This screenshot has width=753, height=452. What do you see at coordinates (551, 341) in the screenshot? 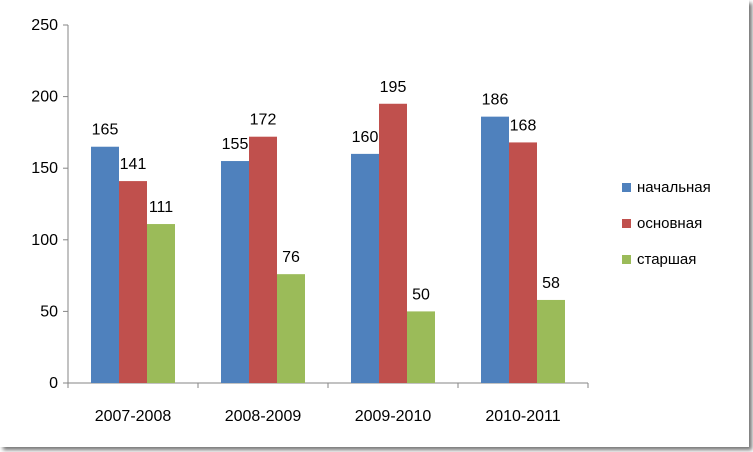
I see `bar-3-2010-2011` at bounding box center [551, 341].